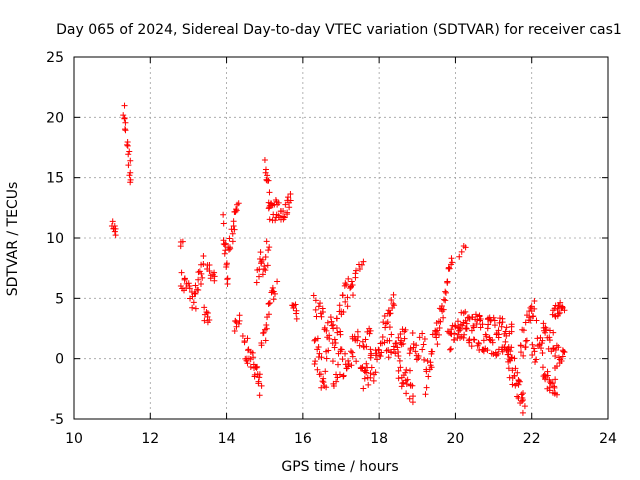  Describe the element at coordinates (55, 58) in the screenshot. I see `y-tick-label: 25` at that location.